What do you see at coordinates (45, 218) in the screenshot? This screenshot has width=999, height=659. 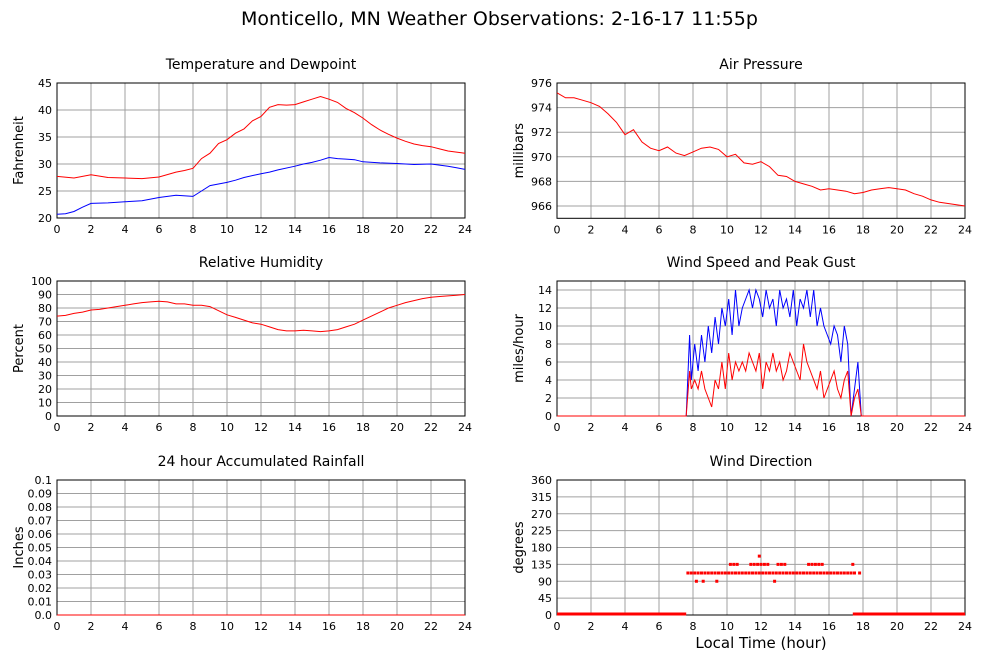 I see `y-tick-label: 20` at bounding box center [45, 218].